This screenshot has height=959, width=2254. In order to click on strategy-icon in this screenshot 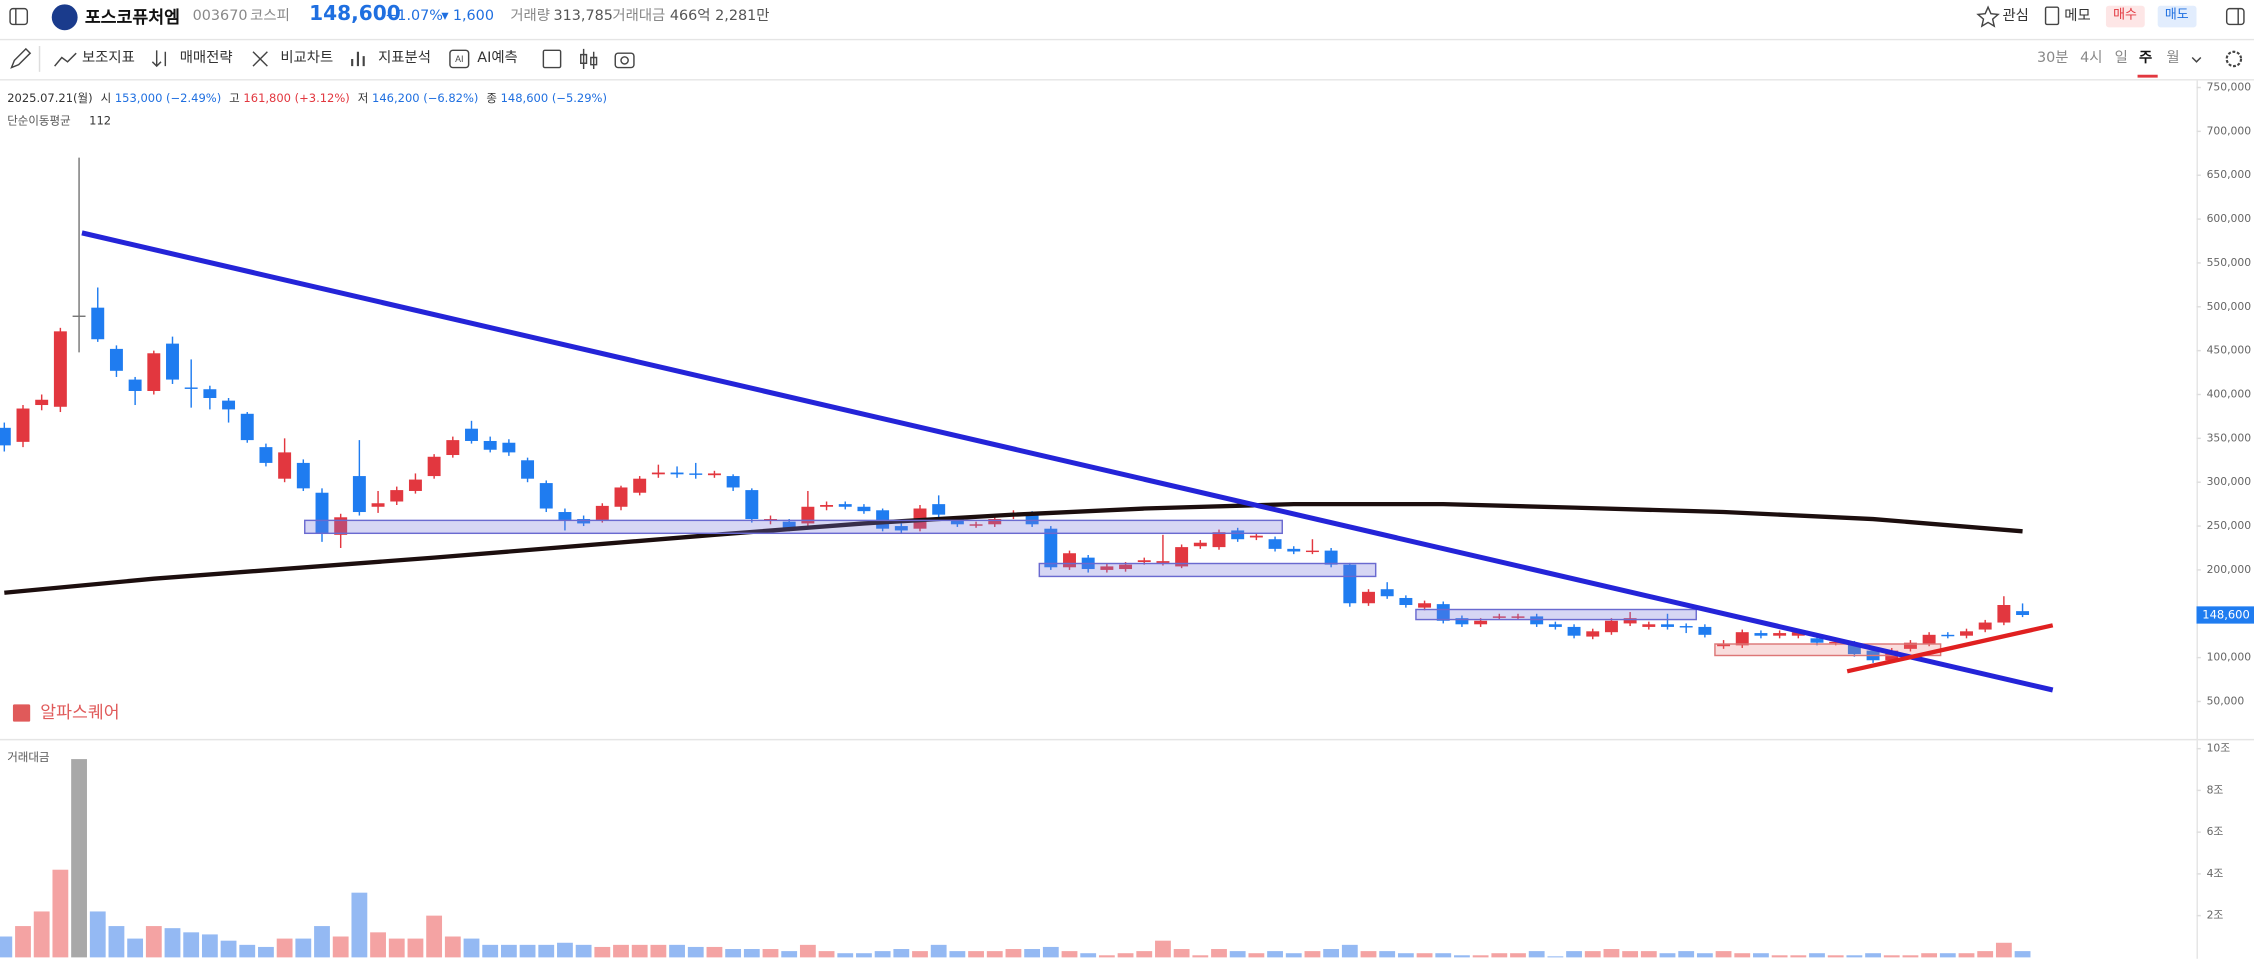, I will do `click(159, 59)`.